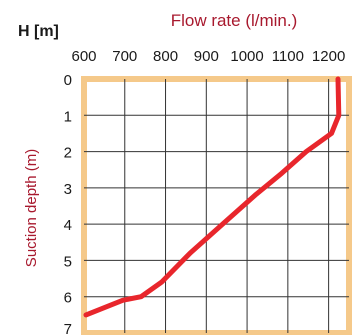  I want to click on x-axis-title: Flow rate (l/min.), so click(234, 20).